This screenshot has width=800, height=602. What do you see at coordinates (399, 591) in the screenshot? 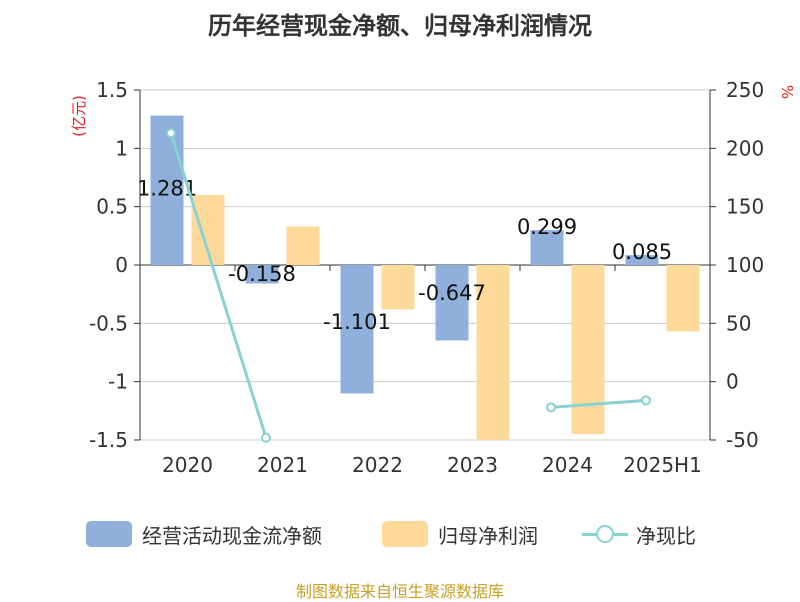
I see `source-note: 制图数据来自恒生聚源数据库` at bounding box center [399, 591].